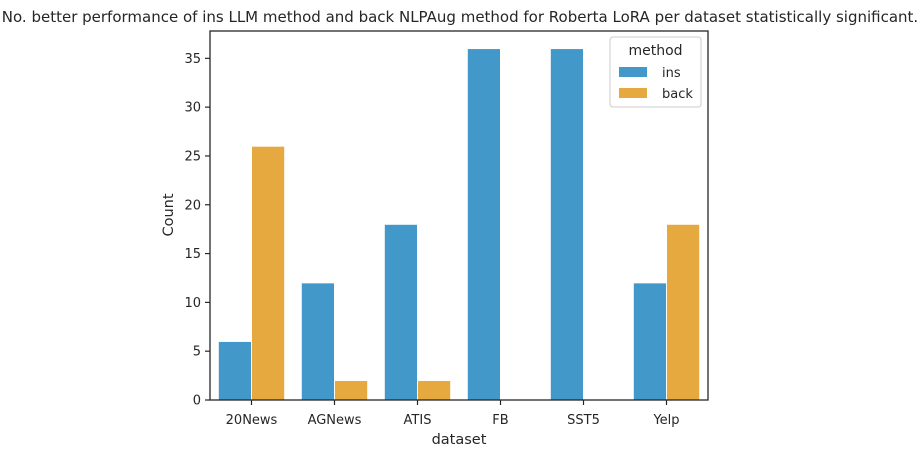 The image size is (920, 457). What do you see at coordinates (197, 401) in the screenshot?
I see `y-tick-label: 0` at bounding box center [197, 401].